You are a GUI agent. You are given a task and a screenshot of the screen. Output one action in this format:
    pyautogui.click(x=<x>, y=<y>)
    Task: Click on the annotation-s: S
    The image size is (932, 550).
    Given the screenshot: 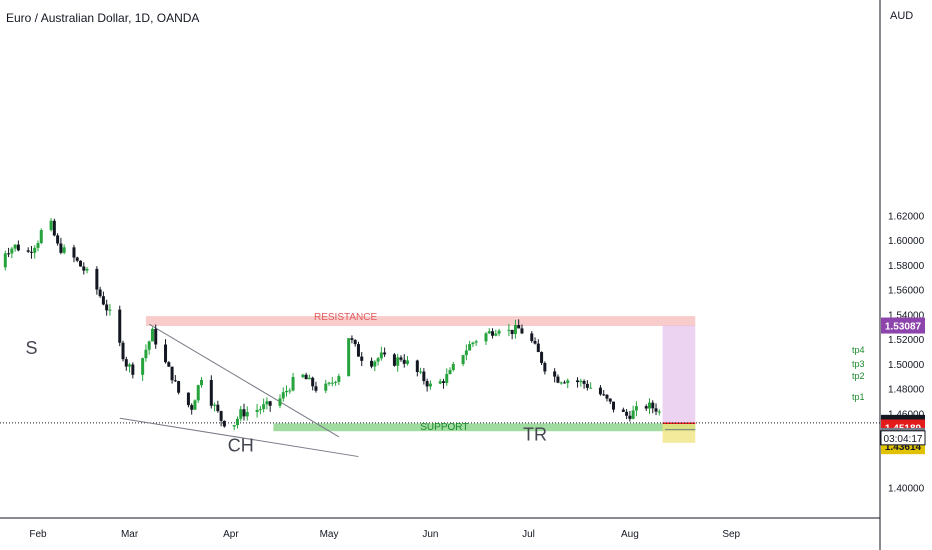 What is the action you would take?
    pyautogui.click(x=31, y=348)
    